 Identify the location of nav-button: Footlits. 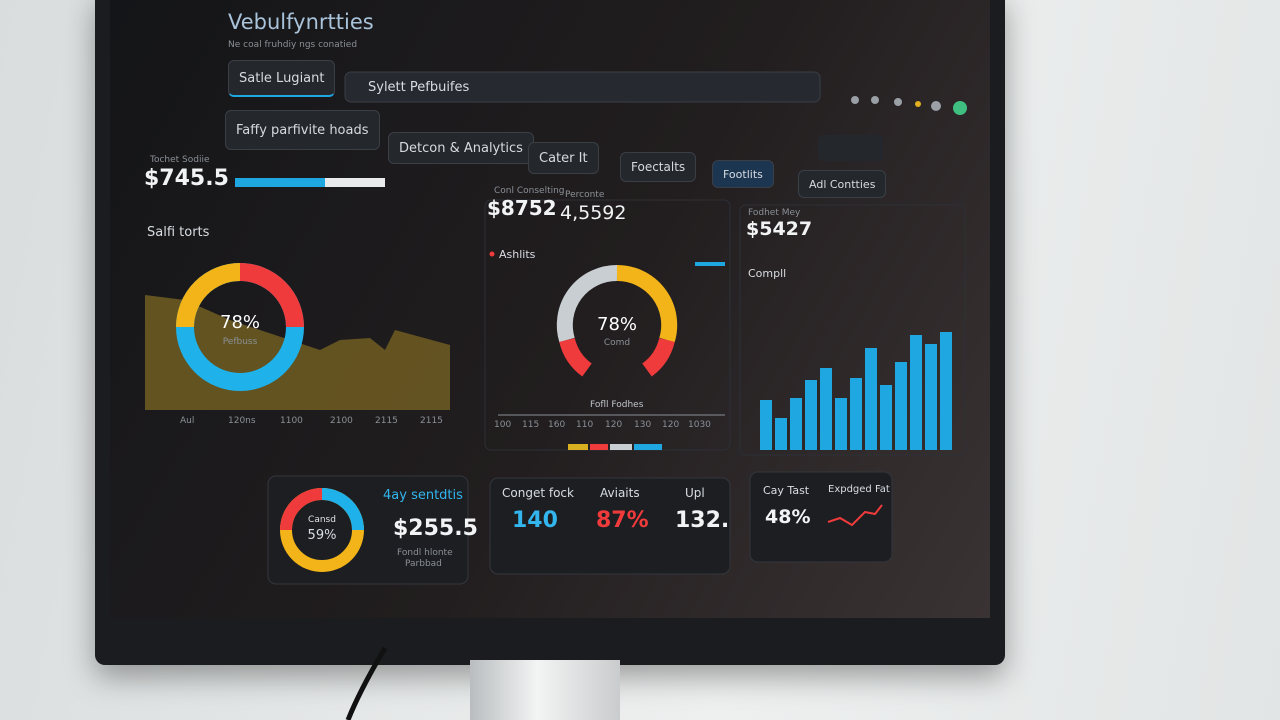
(743, 174).